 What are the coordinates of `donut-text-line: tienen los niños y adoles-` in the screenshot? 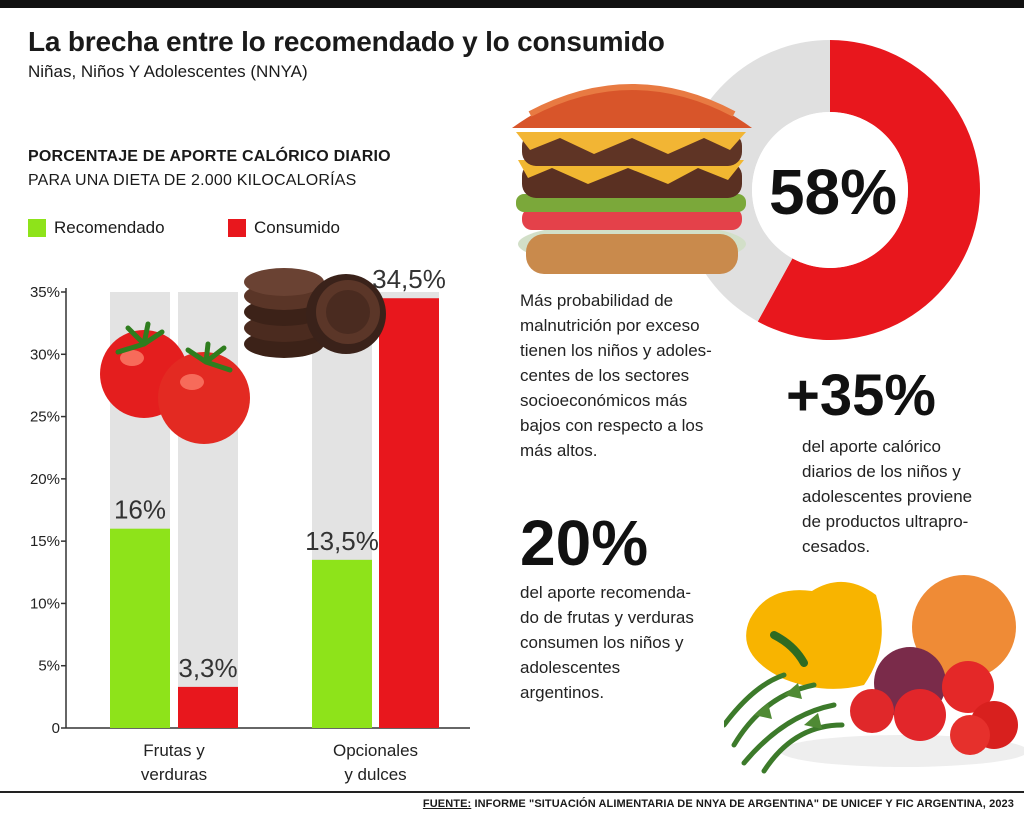 It's located at (616, 350).